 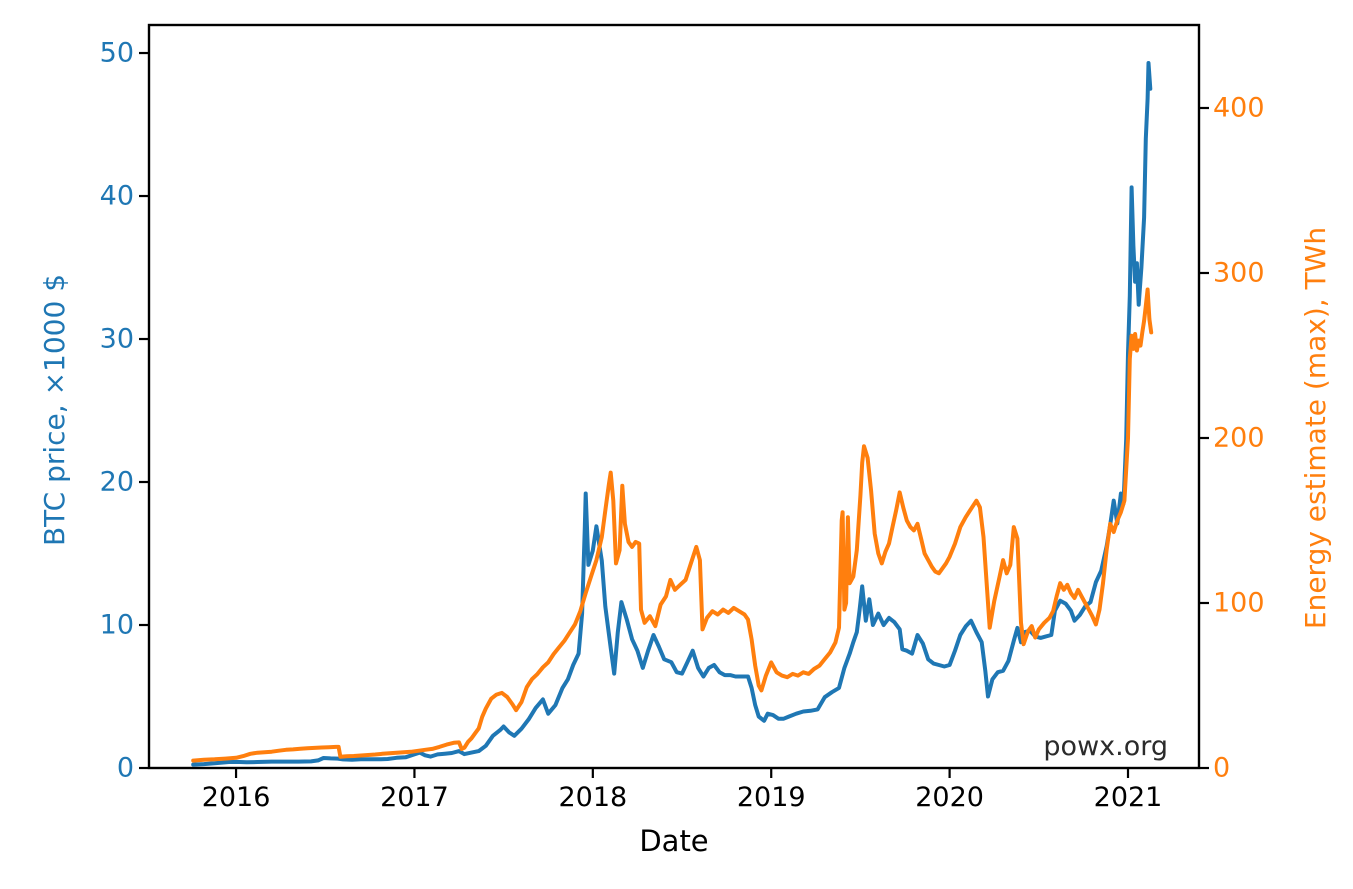 I want to click on left-tick-label: 10, so click(x=116, y=625).